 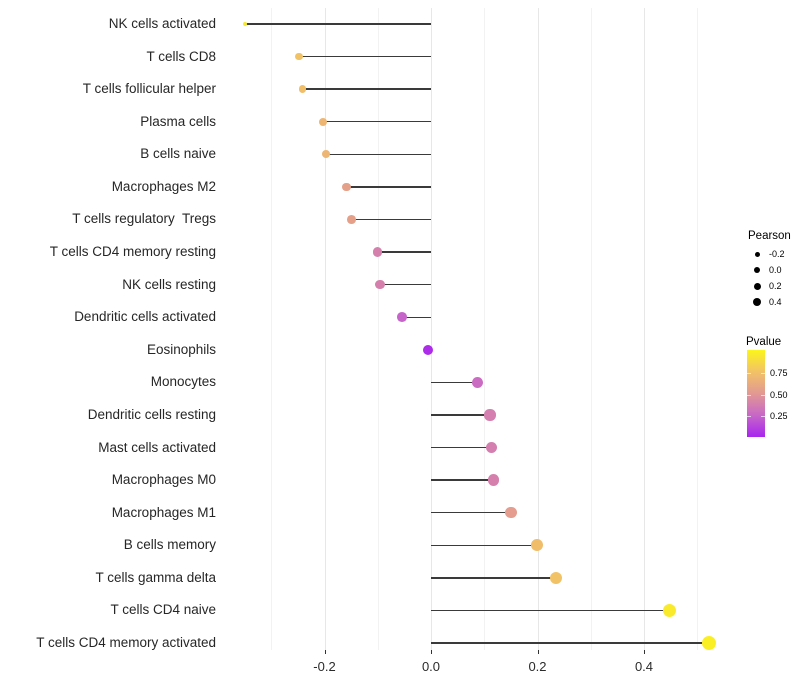 What do you see at coordinates (431, 329) in the screenshot?
I see `gridline-0.0` at bounding box center [431, 329].